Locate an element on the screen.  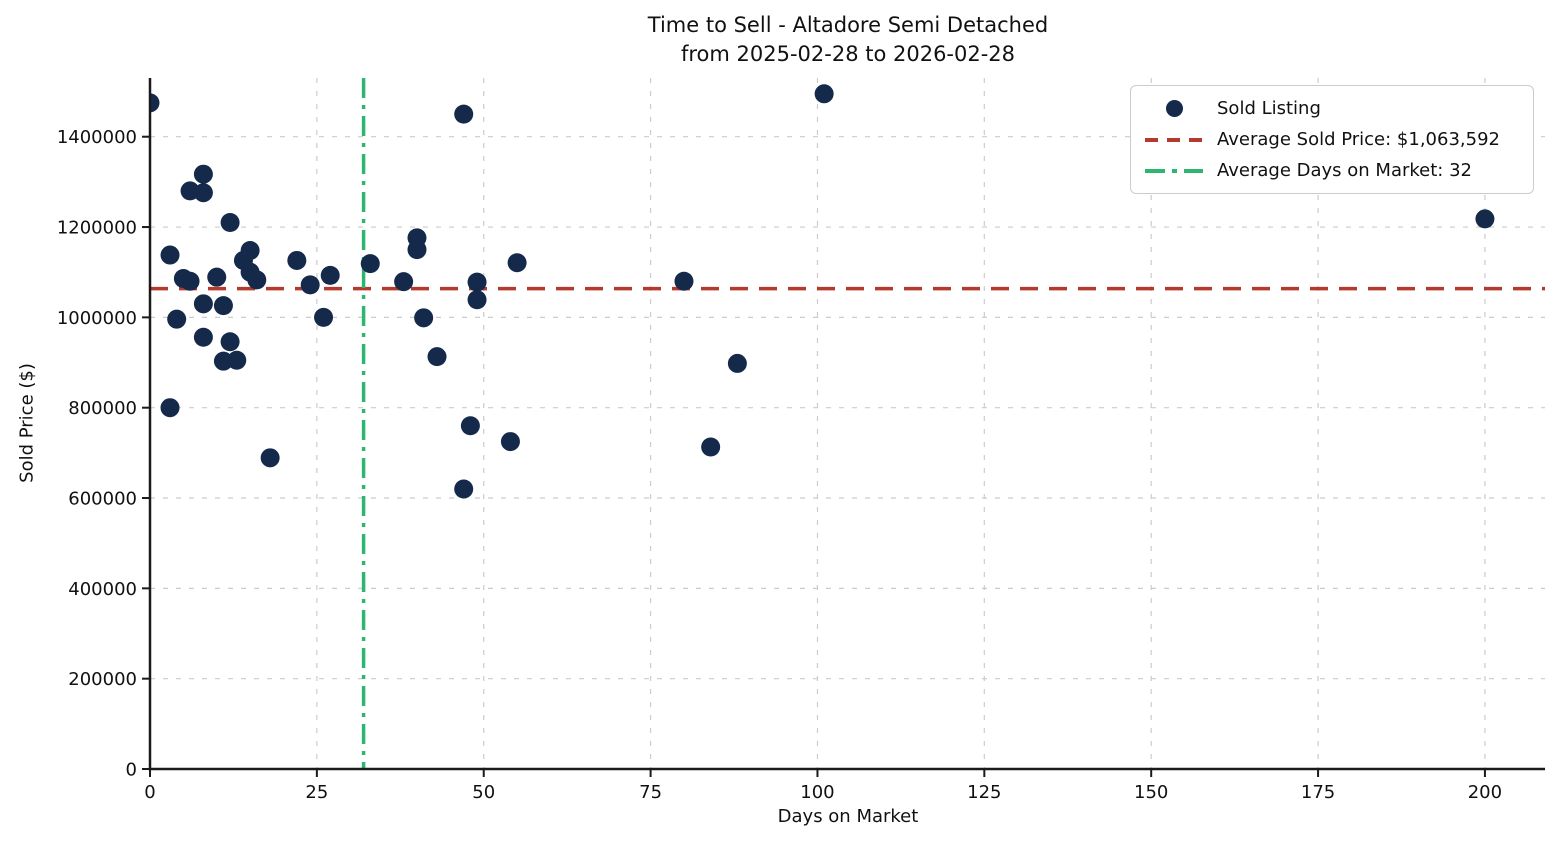
legend-dashdot-line-marker-icon is located at coordinates (1174, 170).